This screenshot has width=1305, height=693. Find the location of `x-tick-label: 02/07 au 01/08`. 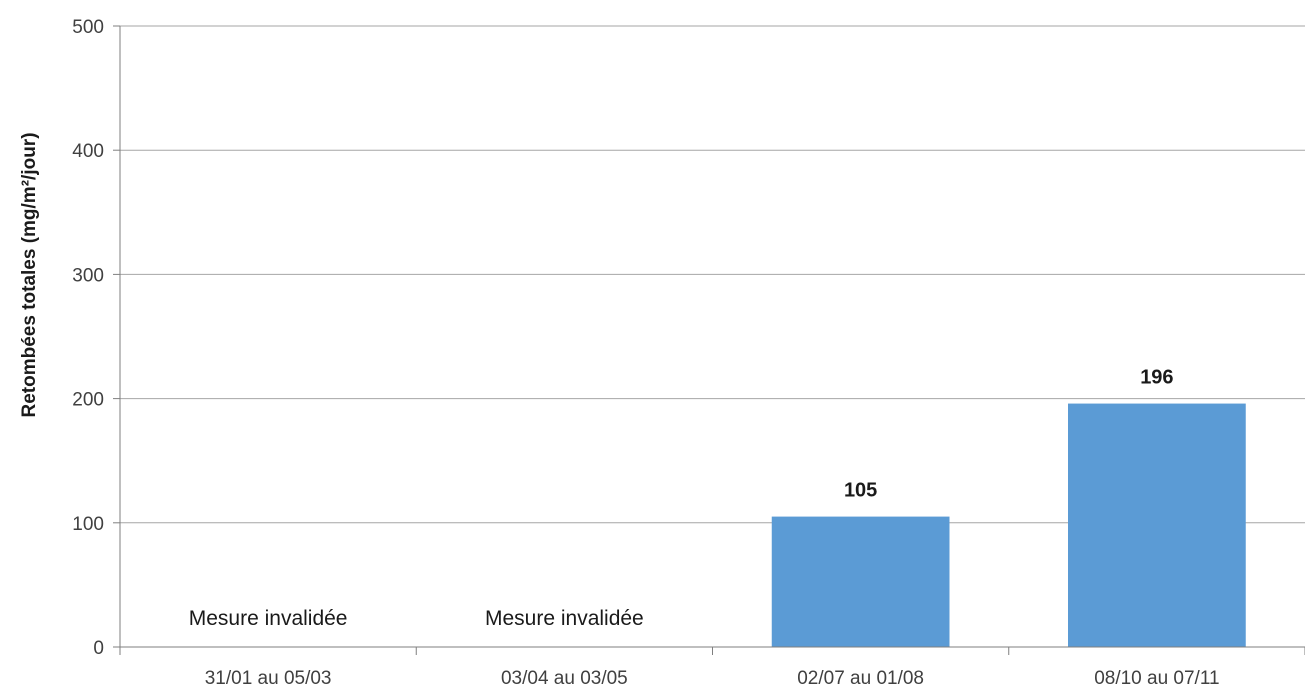

x-tick-label: 02/07 au 01/08 is located at coordinates (860, 678).